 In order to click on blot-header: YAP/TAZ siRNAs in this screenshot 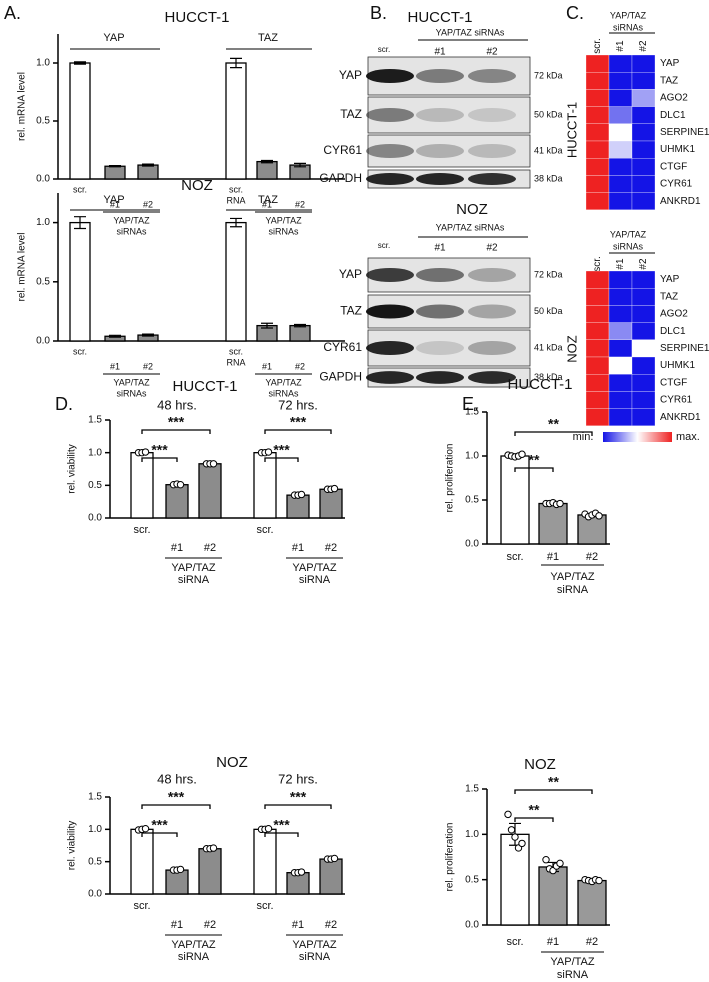, I will do `click(470, 227)`.